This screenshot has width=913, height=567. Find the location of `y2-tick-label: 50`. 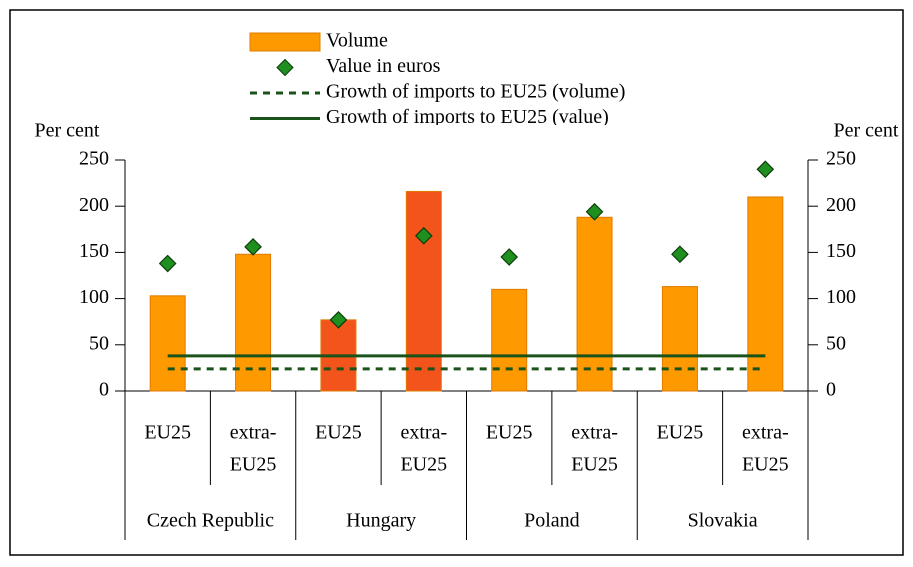

y2-tick-label: 50 is located at coordinates (836, 343).